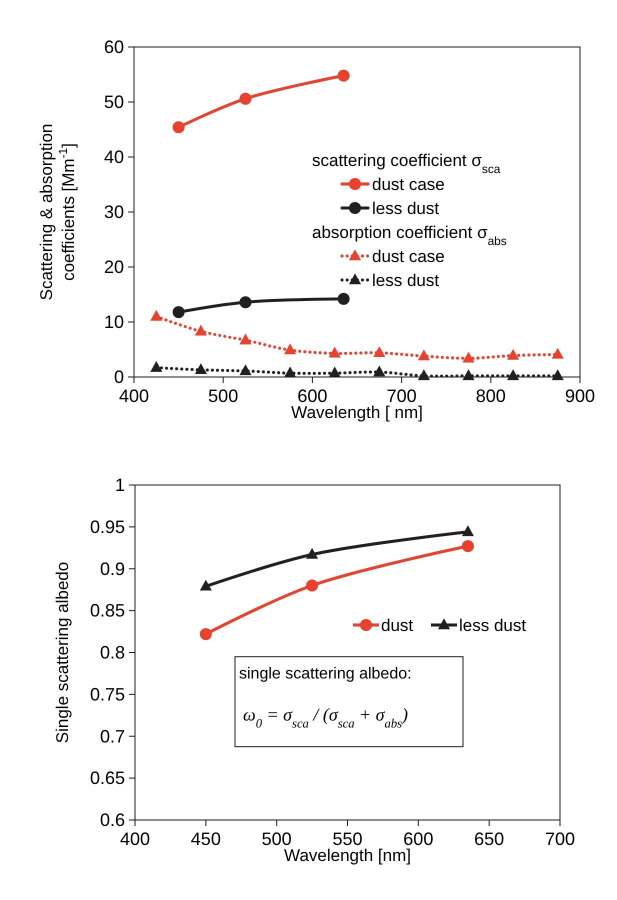 Image resolution: width=617 pixels, height=900 pixels. I want to click on x-tick-label: 650, so click(489, 839).